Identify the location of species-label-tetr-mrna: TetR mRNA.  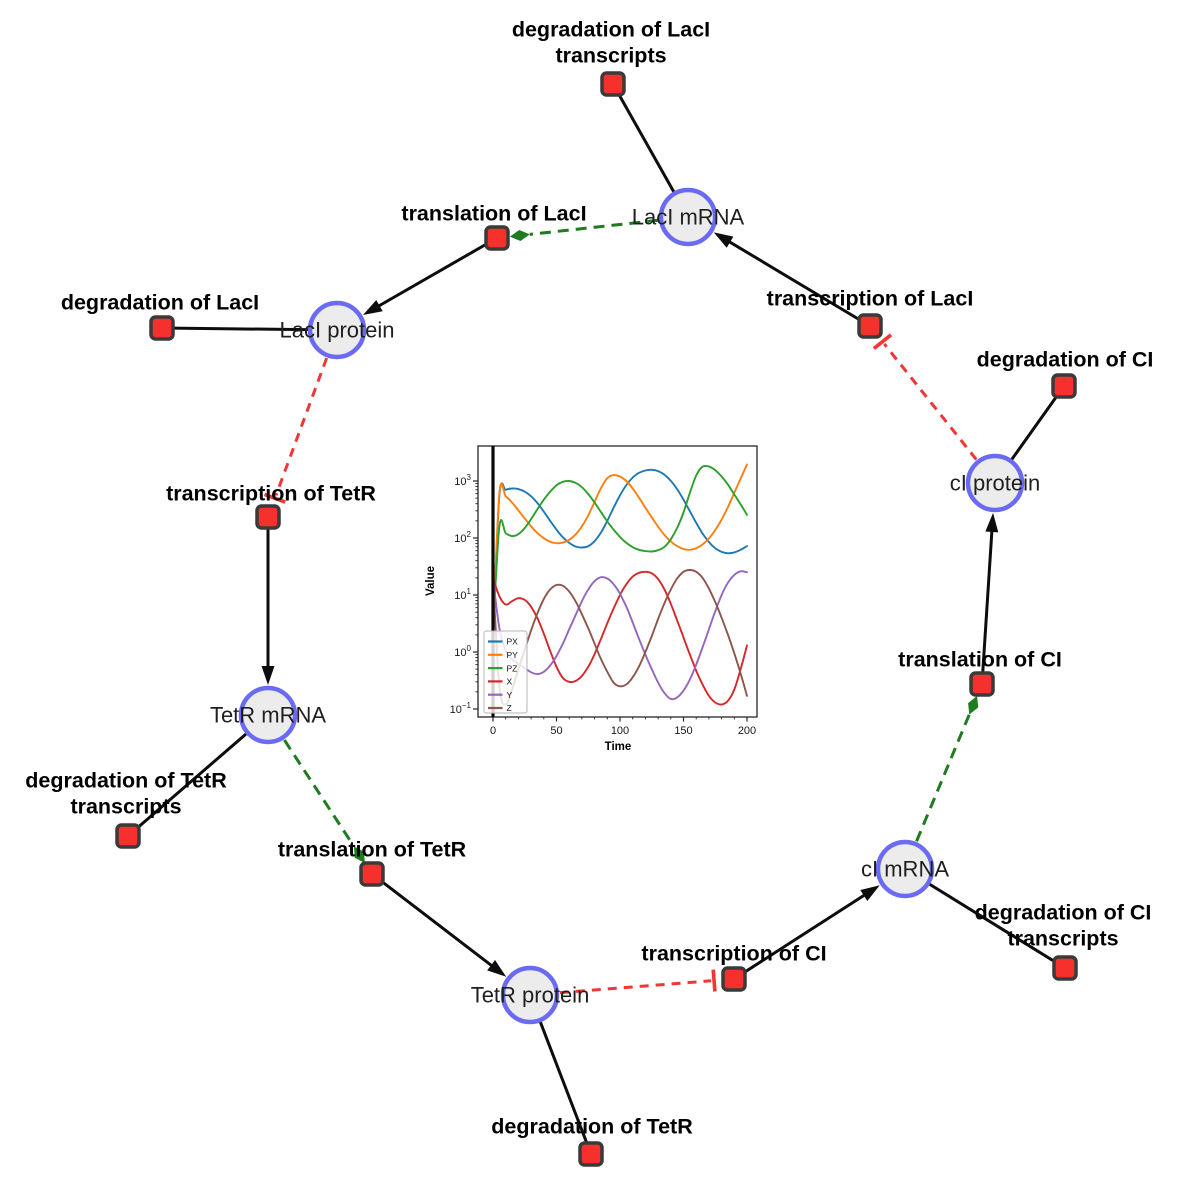
(268, 715).